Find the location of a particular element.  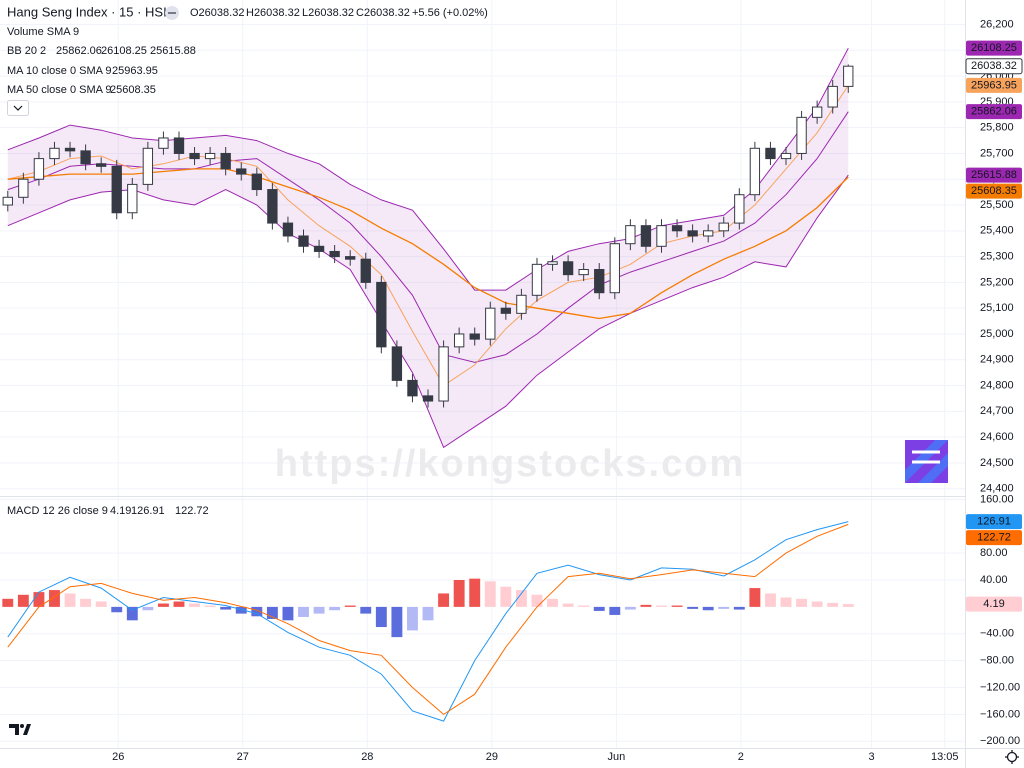

macd-y-tick-label: −80.00 is located at coordinates (997, 661).